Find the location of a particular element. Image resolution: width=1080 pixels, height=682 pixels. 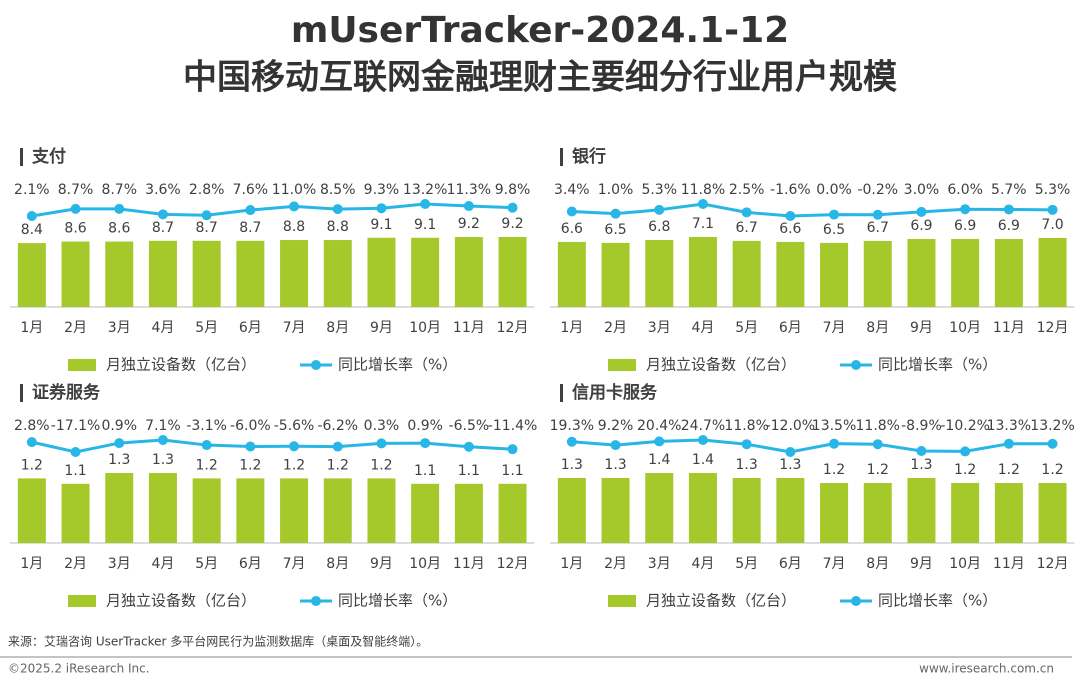

line-label: 0.9% is located at coordinates (425, 426).